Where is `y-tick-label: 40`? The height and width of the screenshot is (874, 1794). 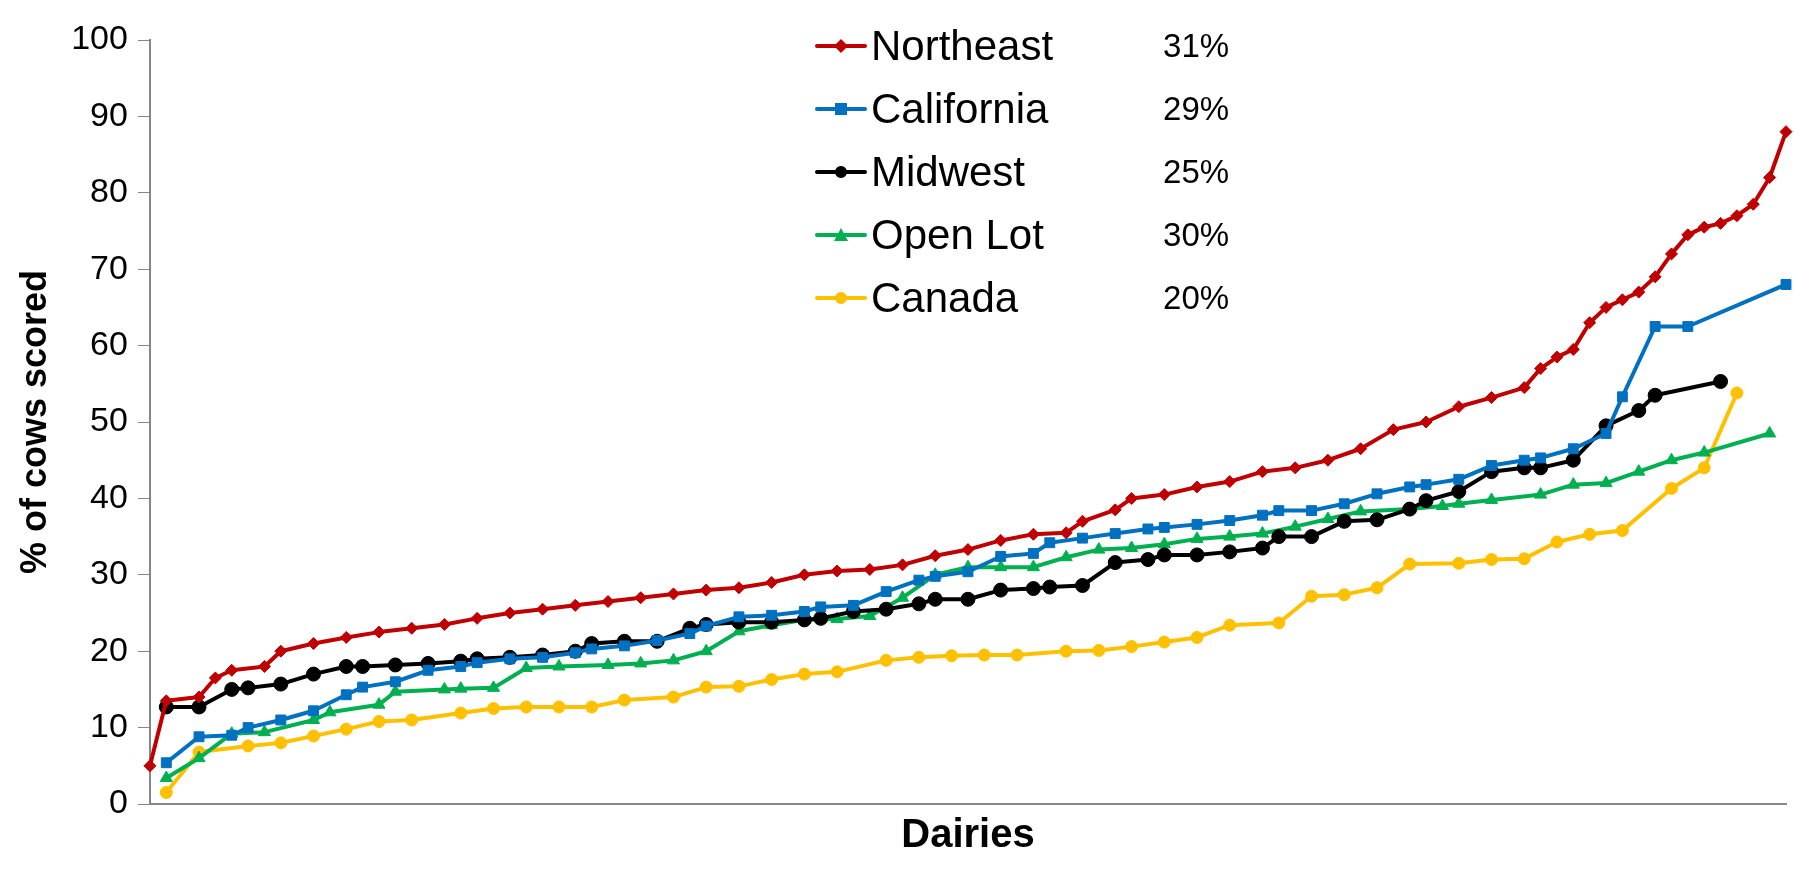 y-tick-label: 40 is located at coordinates (109, 495).